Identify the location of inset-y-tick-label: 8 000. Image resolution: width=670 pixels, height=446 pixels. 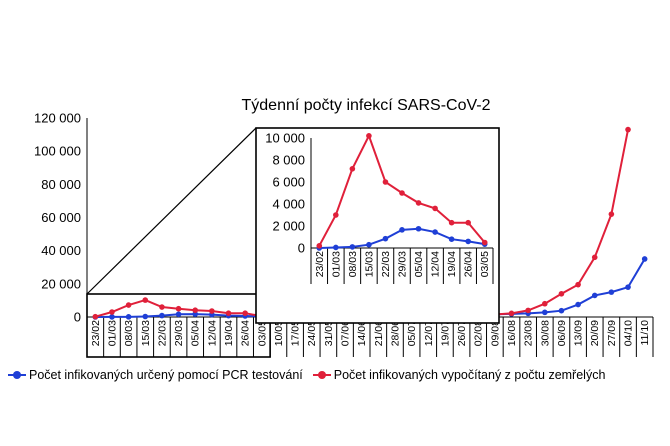
(288, 160).